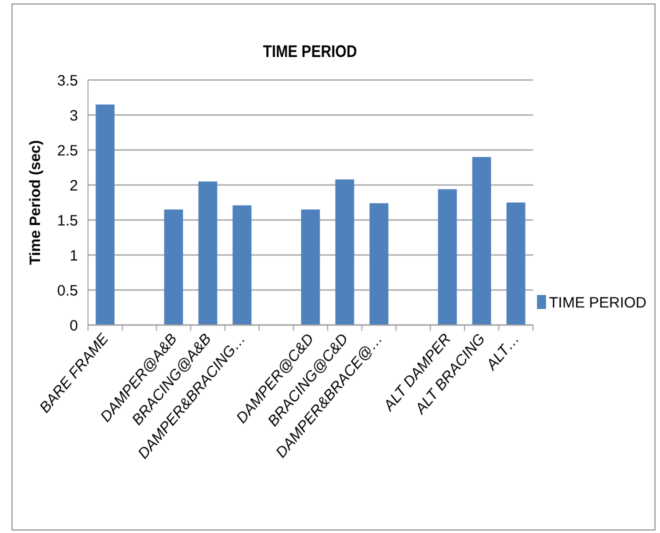 The width and height of the screenshot is (660, 533). I want to click on legend-label: TIME PERIOD, so click(598, 303).